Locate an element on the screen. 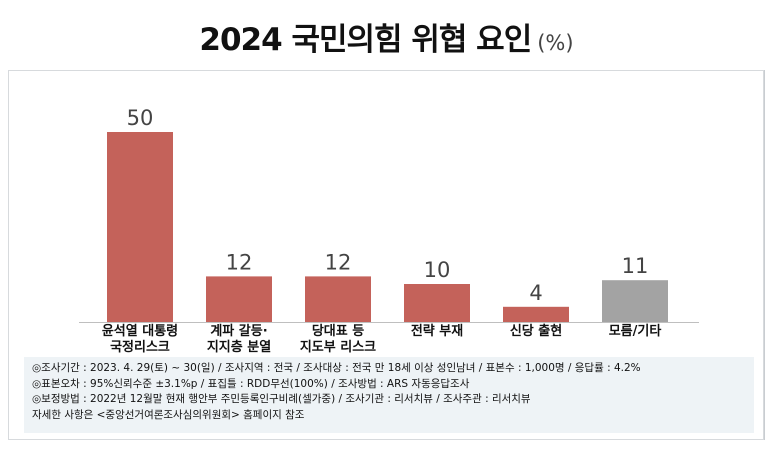 The image size is (773, 451). panel-edge is located at coordinates (764, 255).